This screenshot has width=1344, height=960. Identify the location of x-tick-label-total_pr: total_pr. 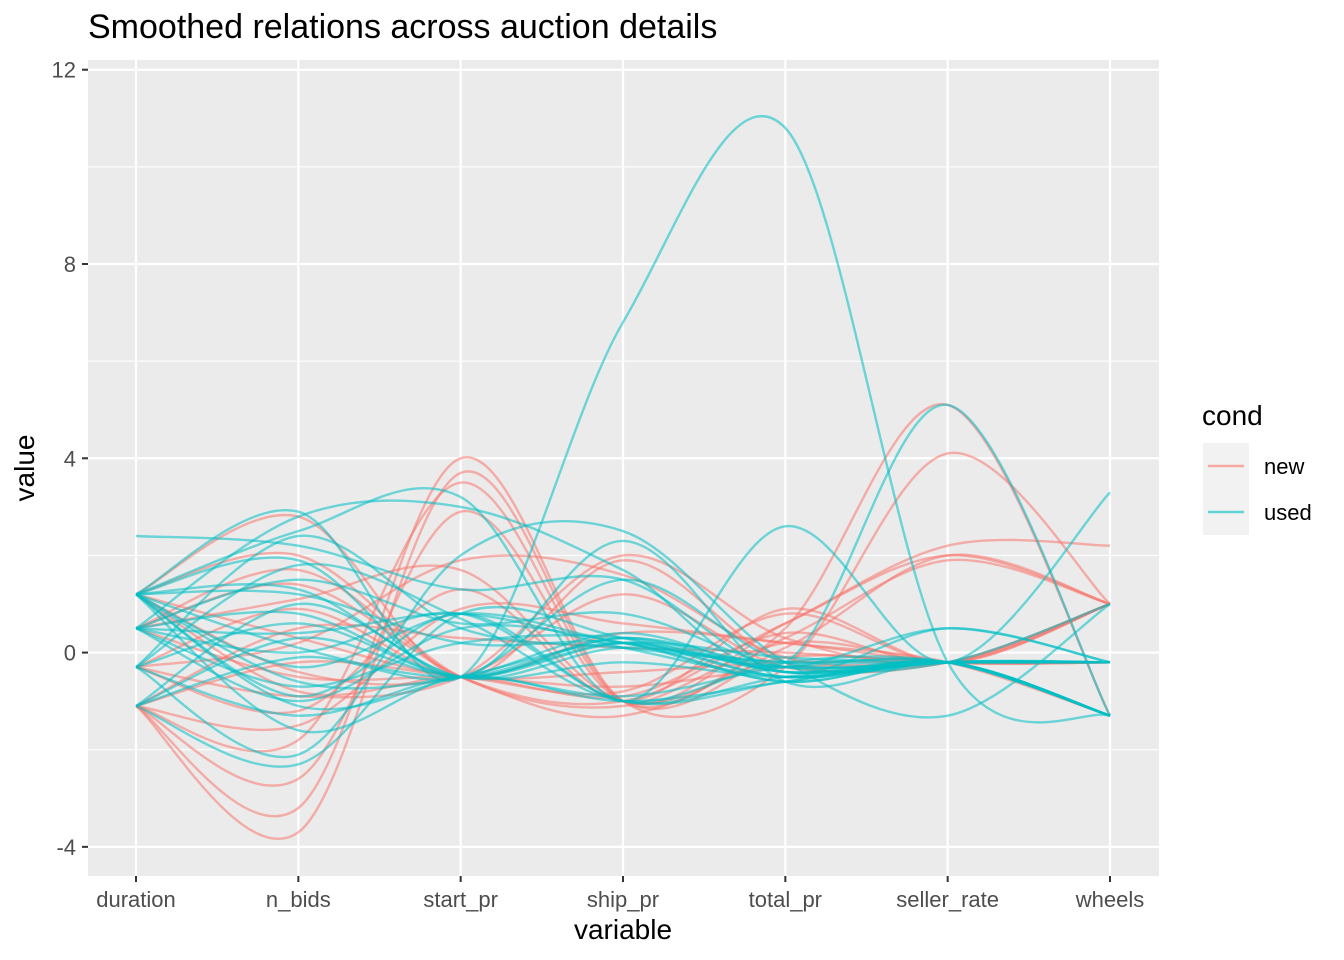
(785, 899).